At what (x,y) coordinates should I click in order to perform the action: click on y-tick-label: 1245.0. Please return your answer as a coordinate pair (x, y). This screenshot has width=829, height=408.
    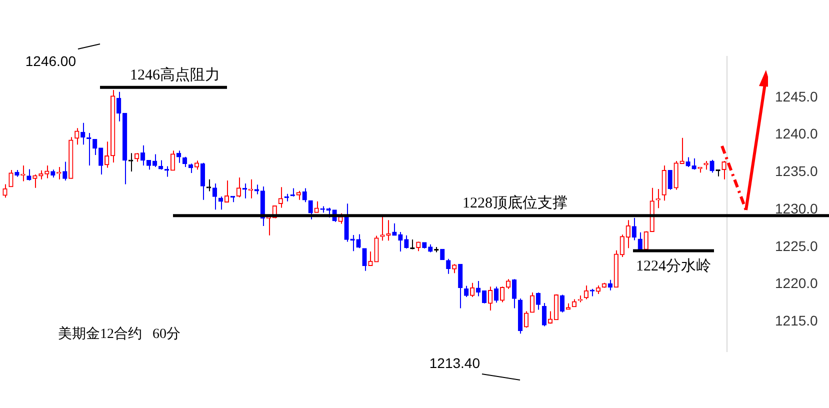
    Looking at the image, I should click on (796, 96).